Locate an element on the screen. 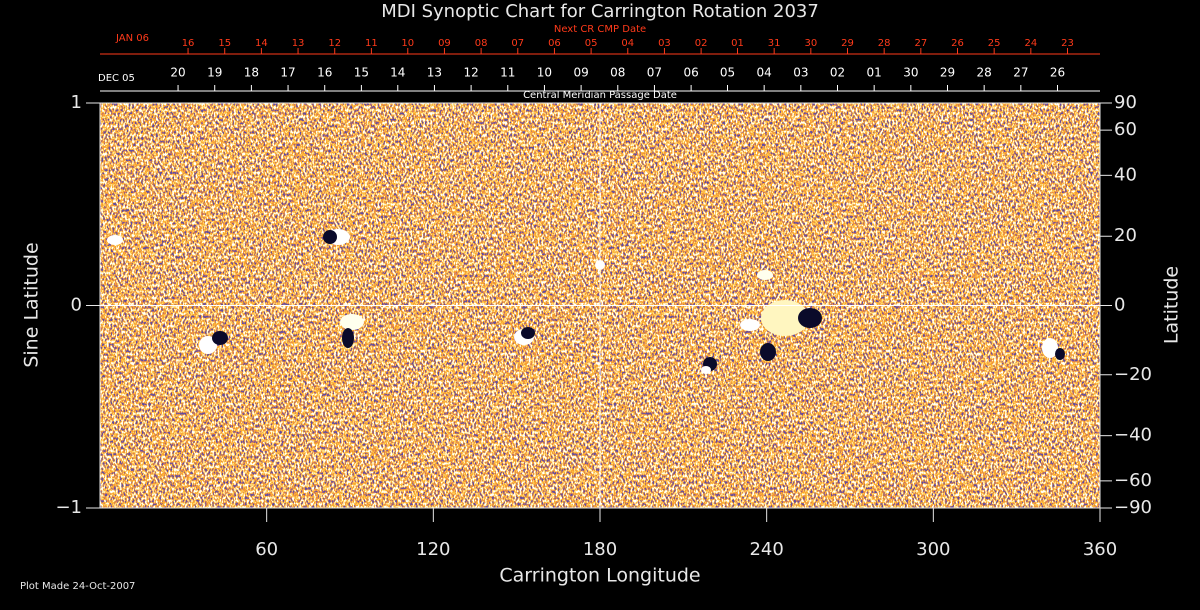  y2-axis-label: Latitude is located at coordinates (1172, 305).